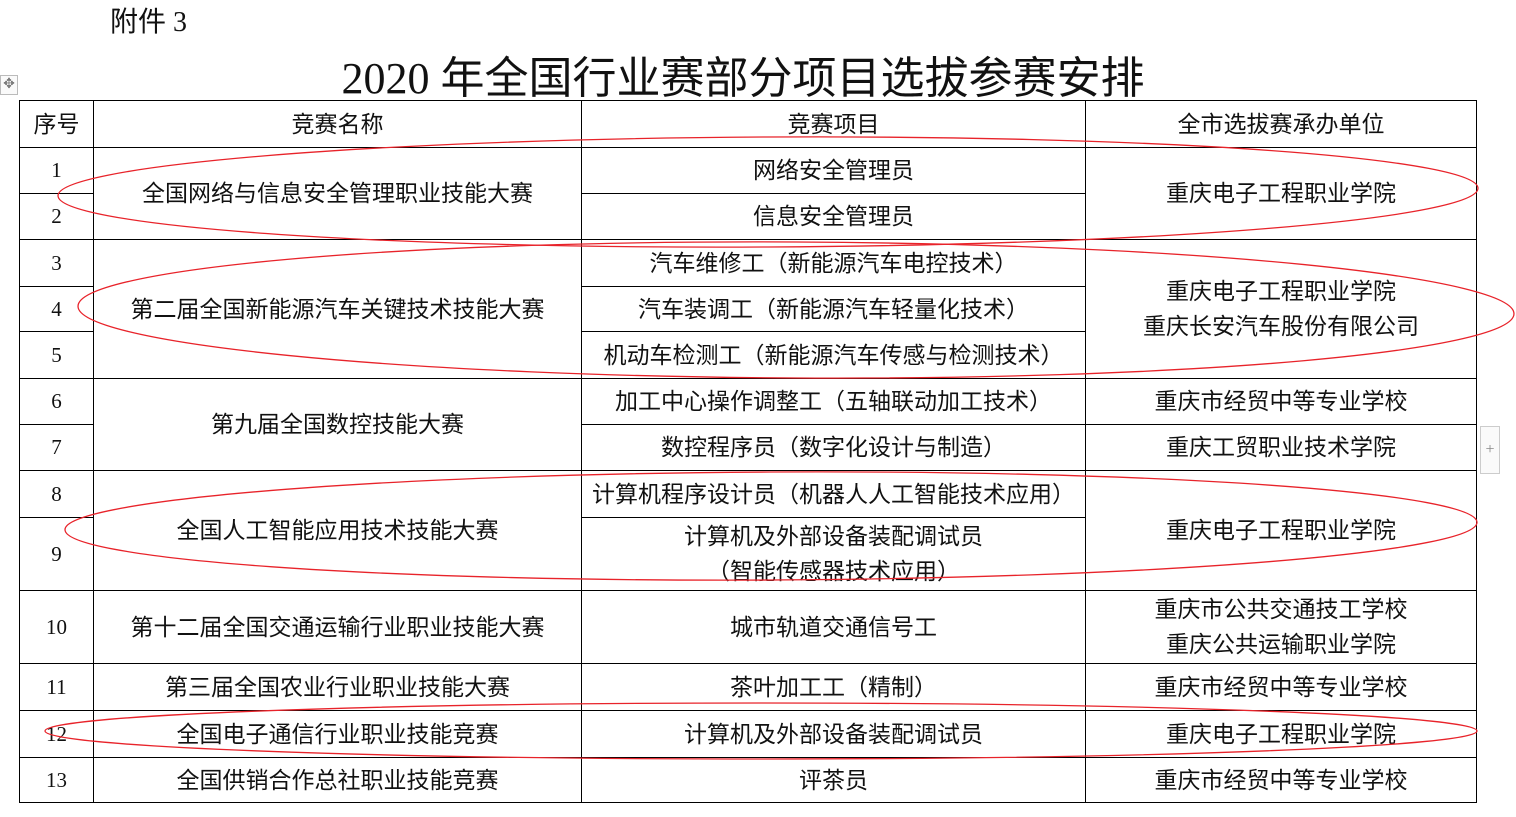 This screenshot has width=1516, height=817. What do you see at coordinates (337, 309) in the screenshot?
I see `competition-name: 第二届全国新能源汽车关键技术技能大赛` at bounding box center [337, 309].